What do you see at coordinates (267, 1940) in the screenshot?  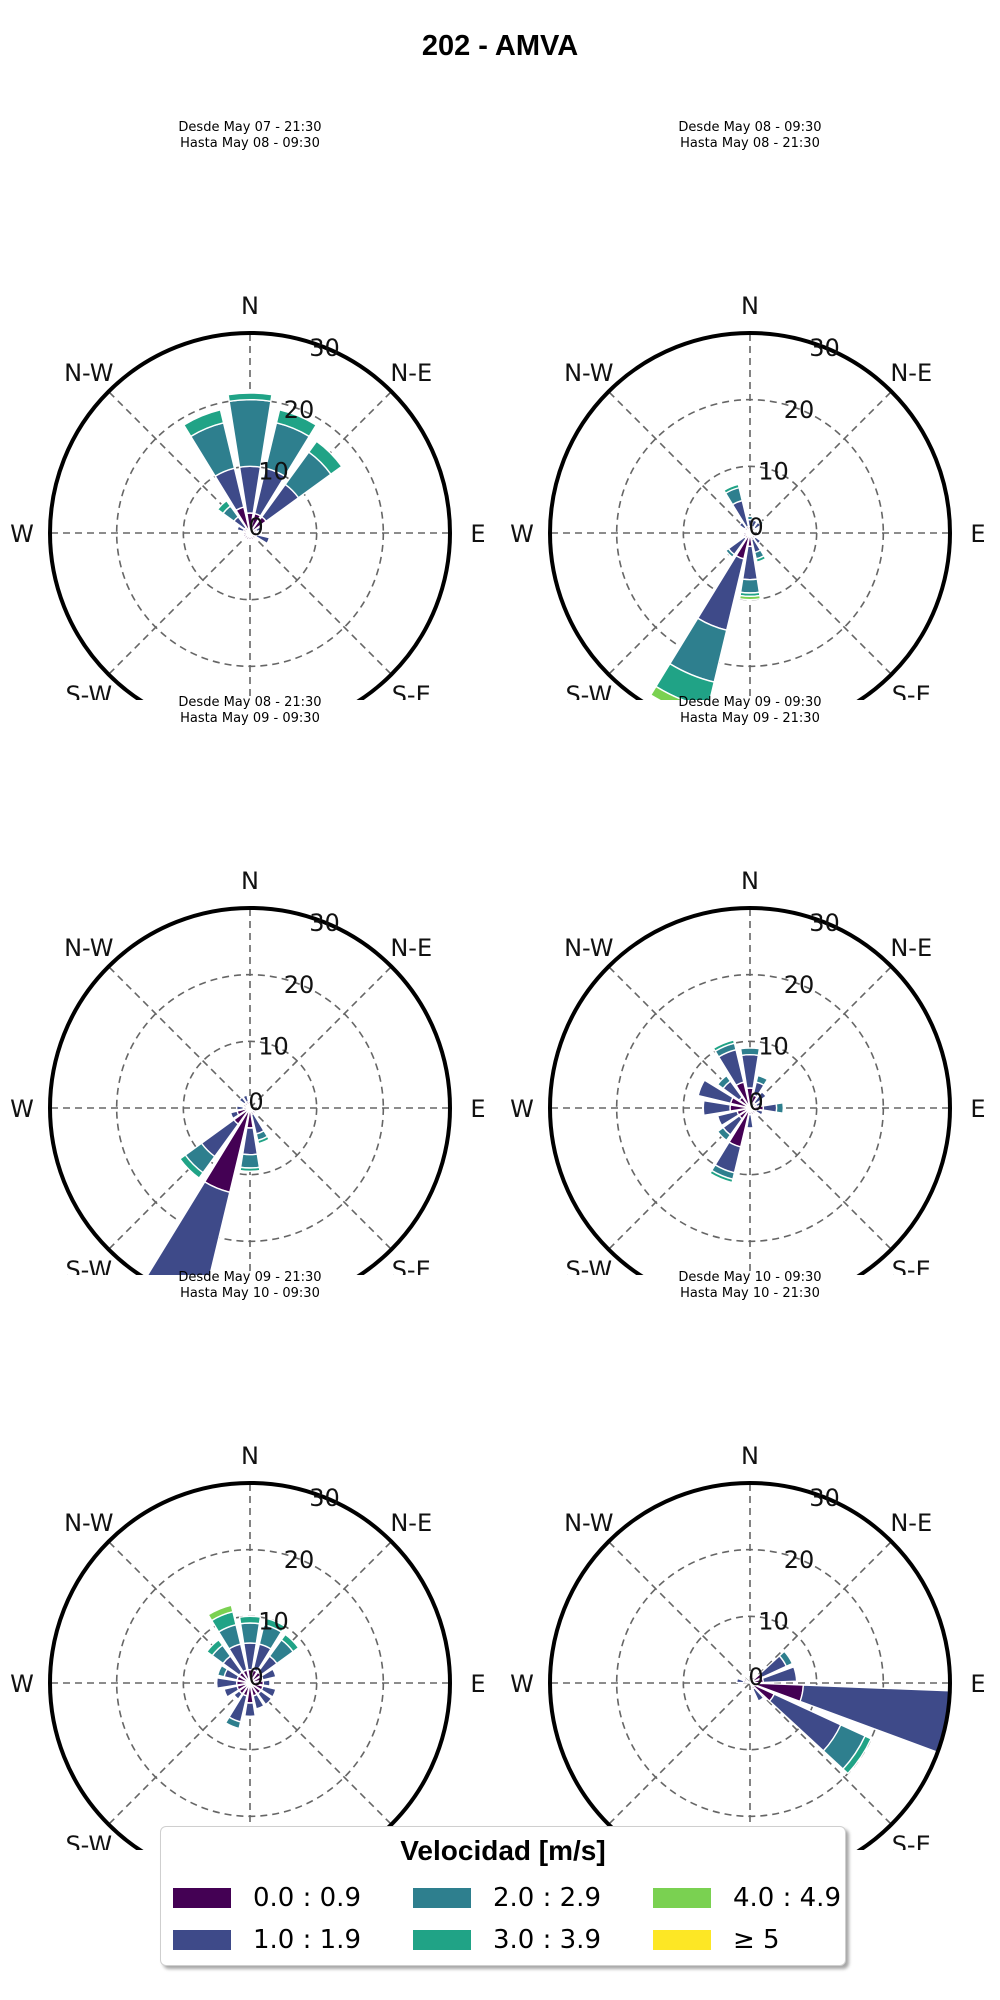 I see `legend-item-1: 1.0 : 1.9` at bounding box center [267, 1940].